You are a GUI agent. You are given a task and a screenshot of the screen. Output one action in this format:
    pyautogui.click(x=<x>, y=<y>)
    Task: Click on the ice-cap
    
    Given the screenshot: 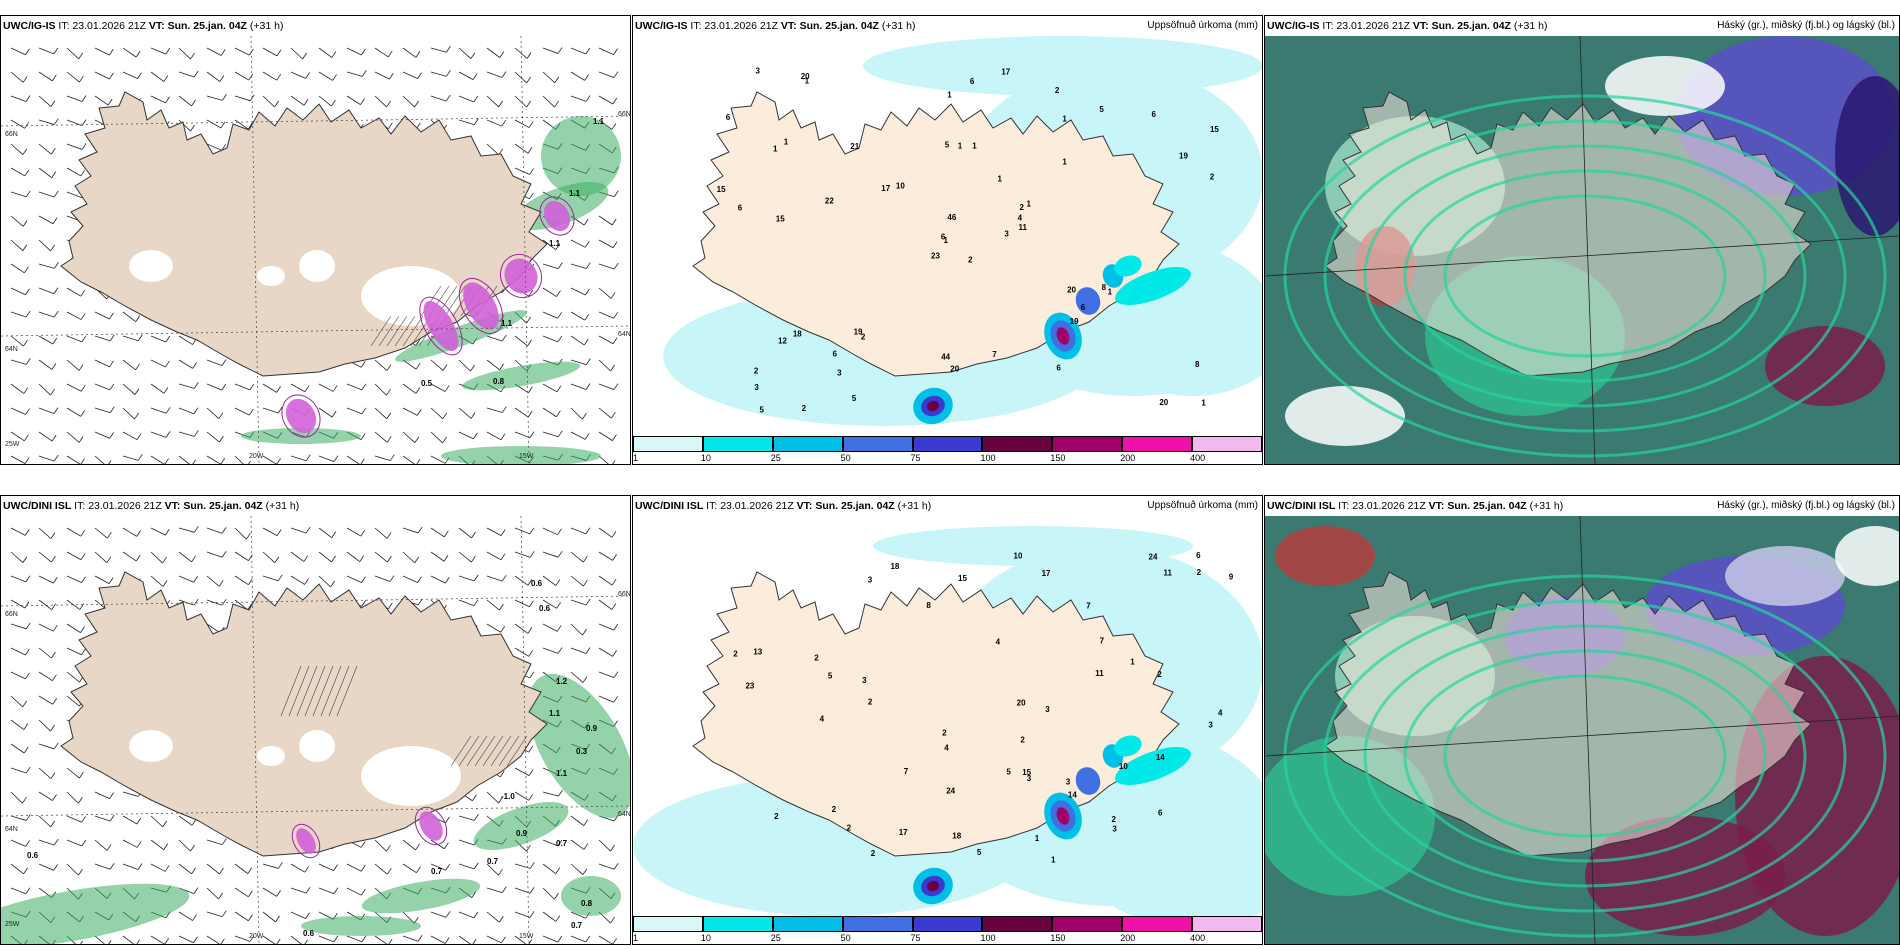 What is the action you would take?
    pyautogui.click(x=271, y=756)
    